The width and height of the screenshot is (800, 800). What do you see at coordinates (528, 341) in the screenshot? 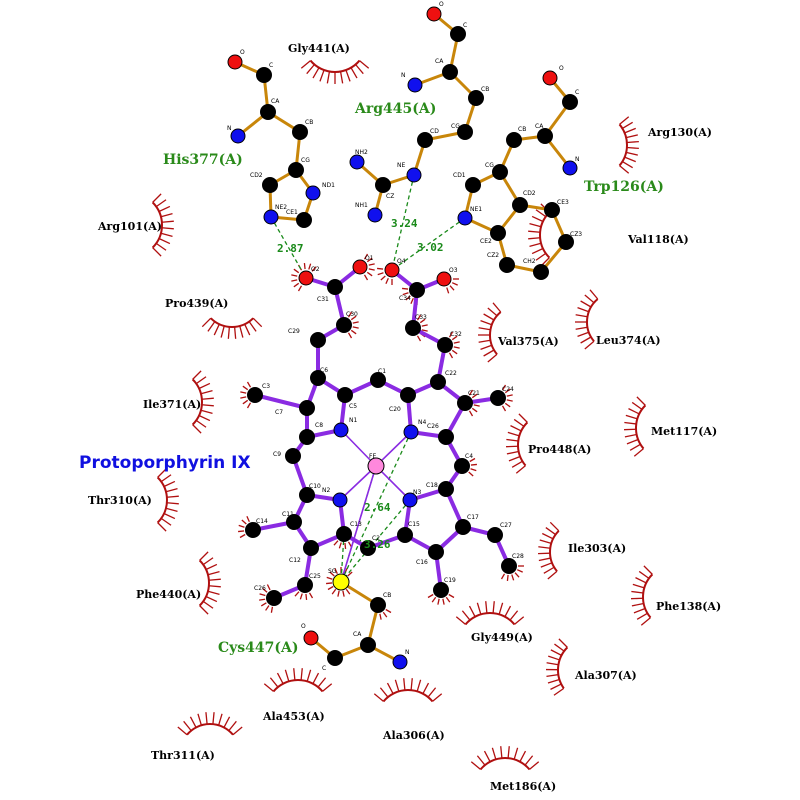
I see `hydrophobic-residue-label-val375: Val375(A)` at bounding box center [528, 341].